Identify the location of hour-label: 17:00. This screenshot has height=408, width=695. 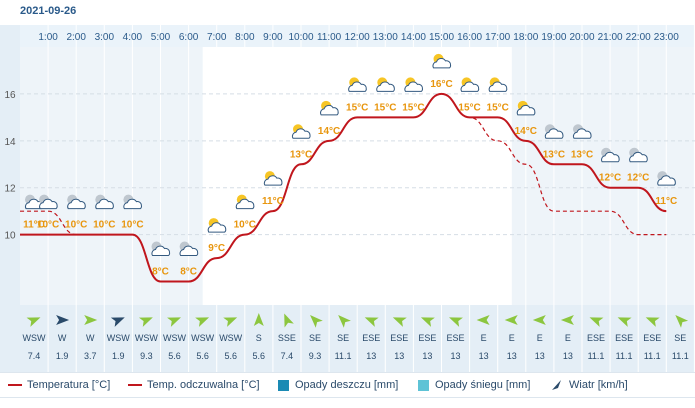
(497, 37).